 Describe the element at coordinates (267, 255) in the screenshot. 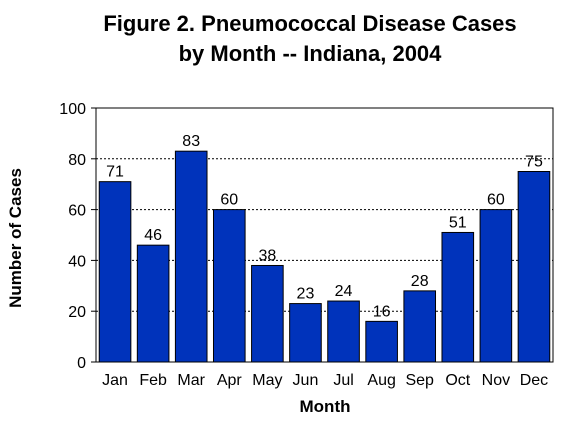

I see `data-label: 38` at that location.